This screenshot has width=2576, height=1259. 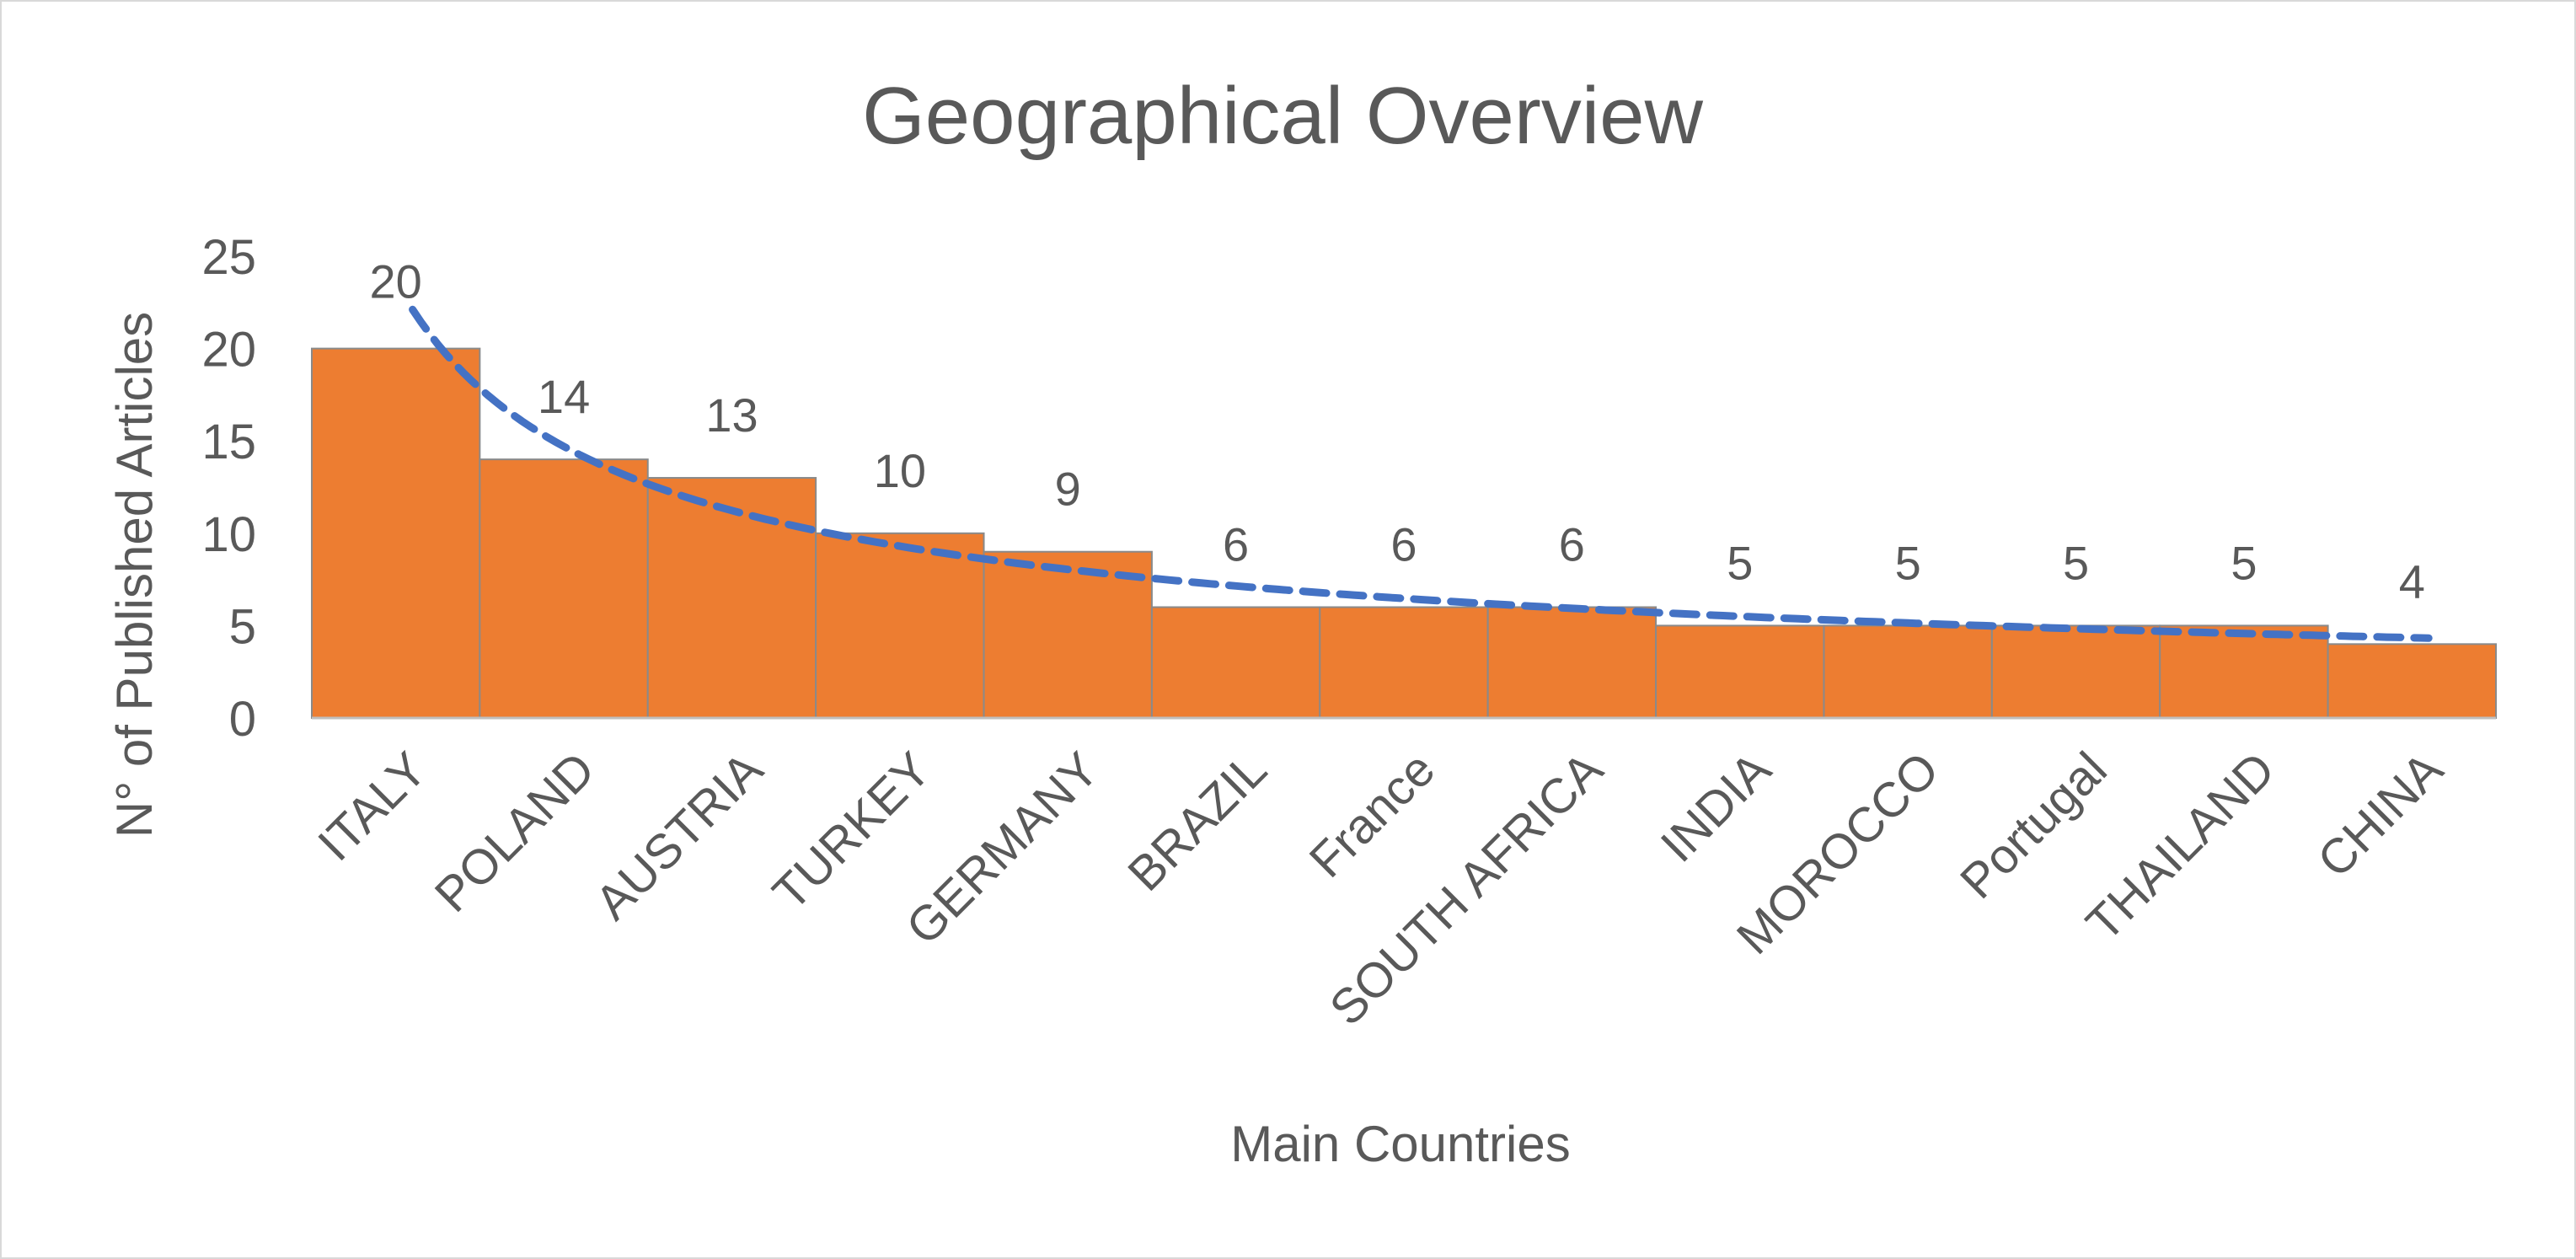 I want to click on y-tick-label: 5, so click(x=242, y=626).